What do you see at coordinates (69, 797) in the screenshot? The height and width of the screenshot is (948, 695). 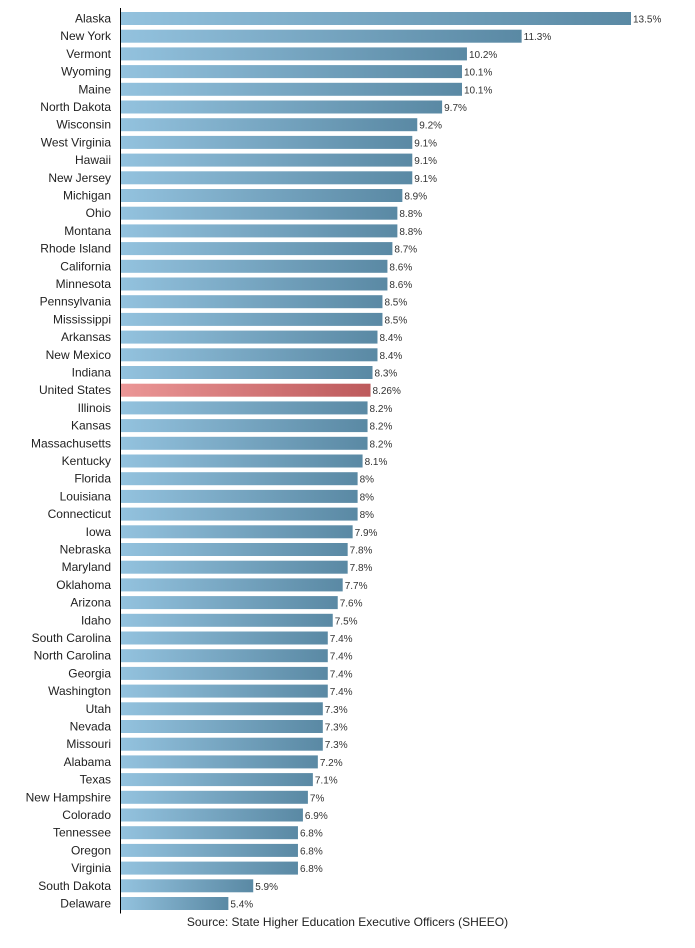 I see `category-label-new-hampshire: New Hampshire` at bounding box center [69, 797].